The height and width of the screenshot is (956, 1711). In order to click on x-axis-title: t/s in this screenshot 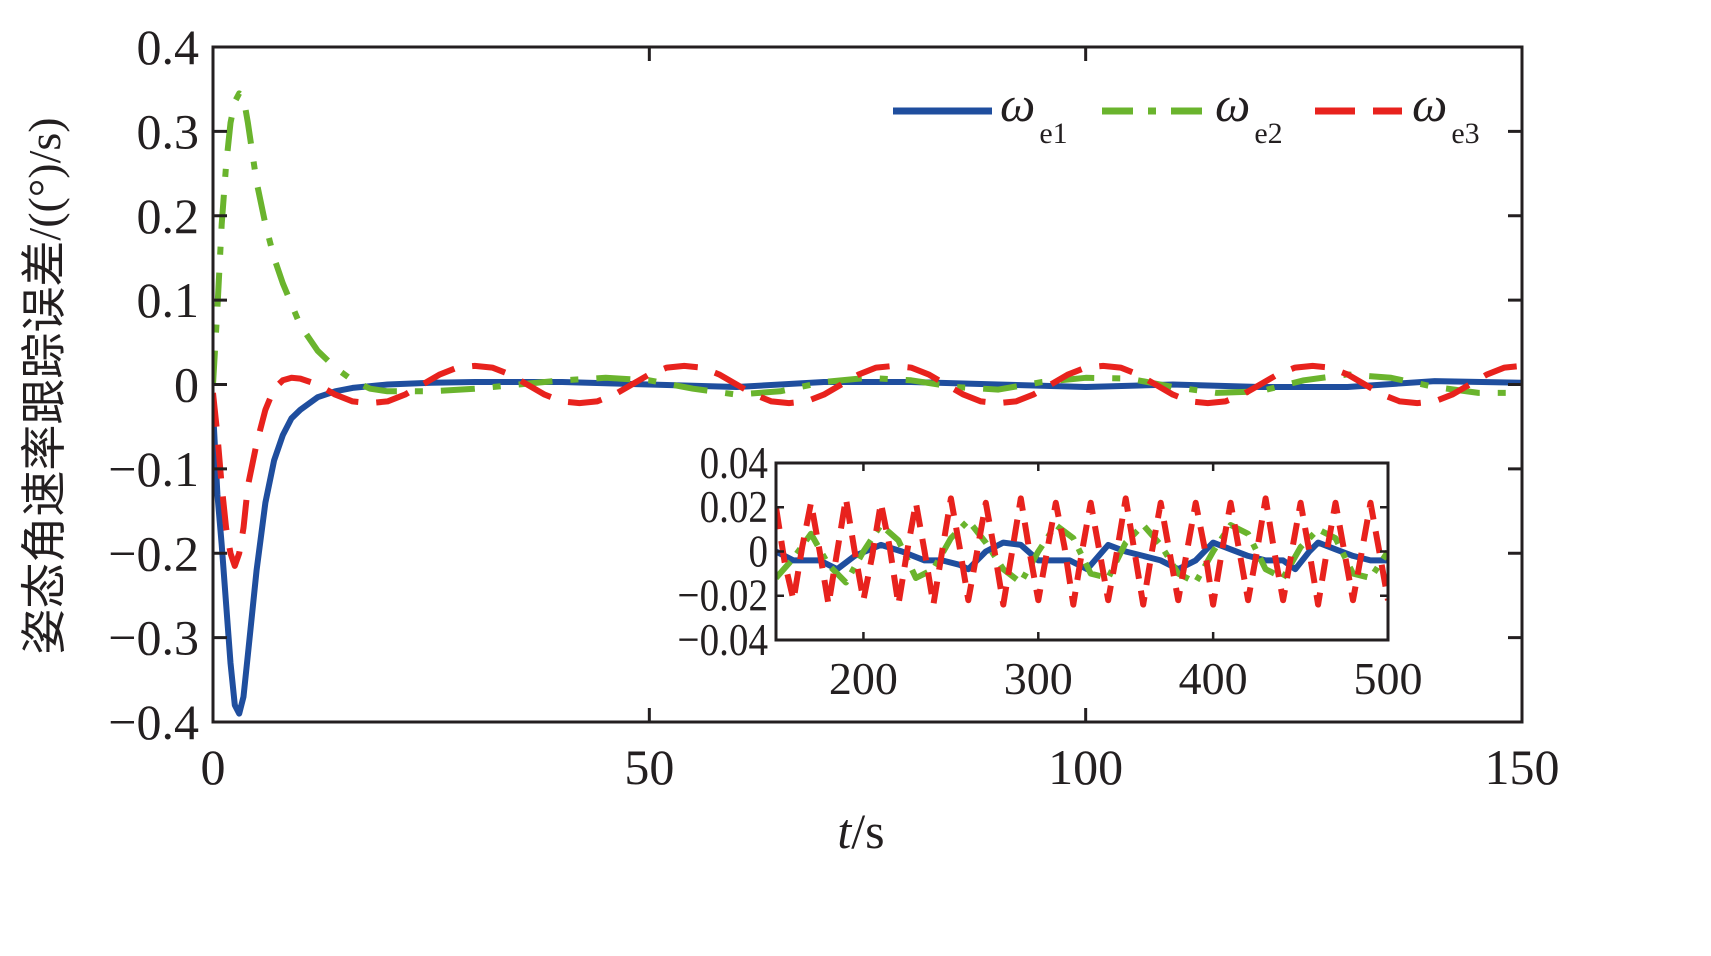, I will do `click(860, 831)`.